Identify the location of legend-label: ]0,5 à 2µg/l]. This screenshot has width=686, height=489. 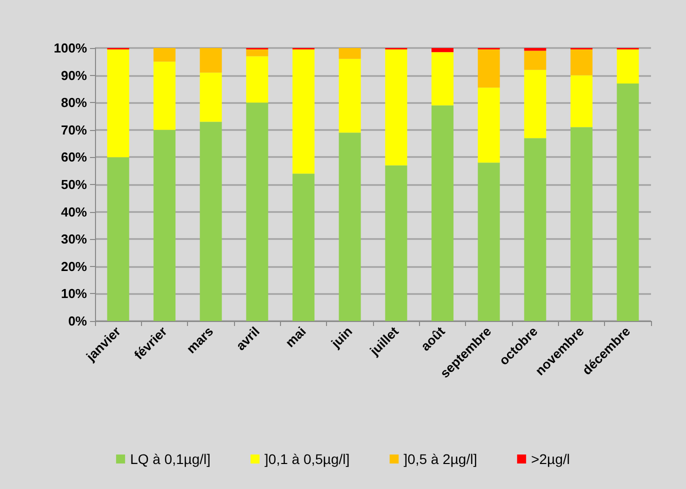
(441, 459).